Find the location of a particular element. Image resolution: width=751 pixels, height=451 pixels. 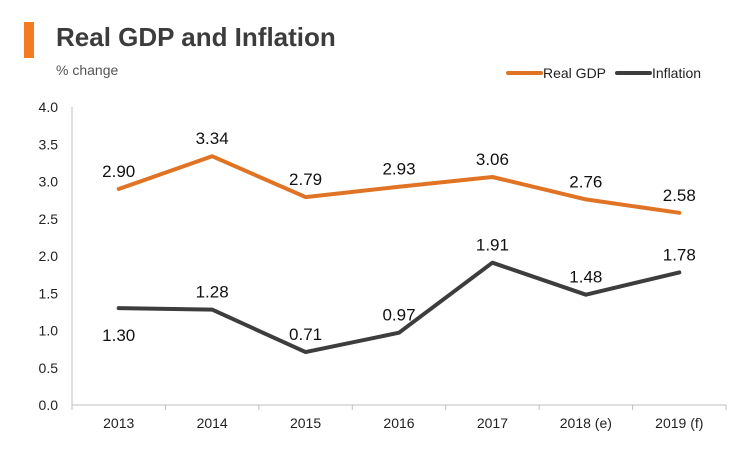

data-label: 3.34 is located at coordinates (212, 138).